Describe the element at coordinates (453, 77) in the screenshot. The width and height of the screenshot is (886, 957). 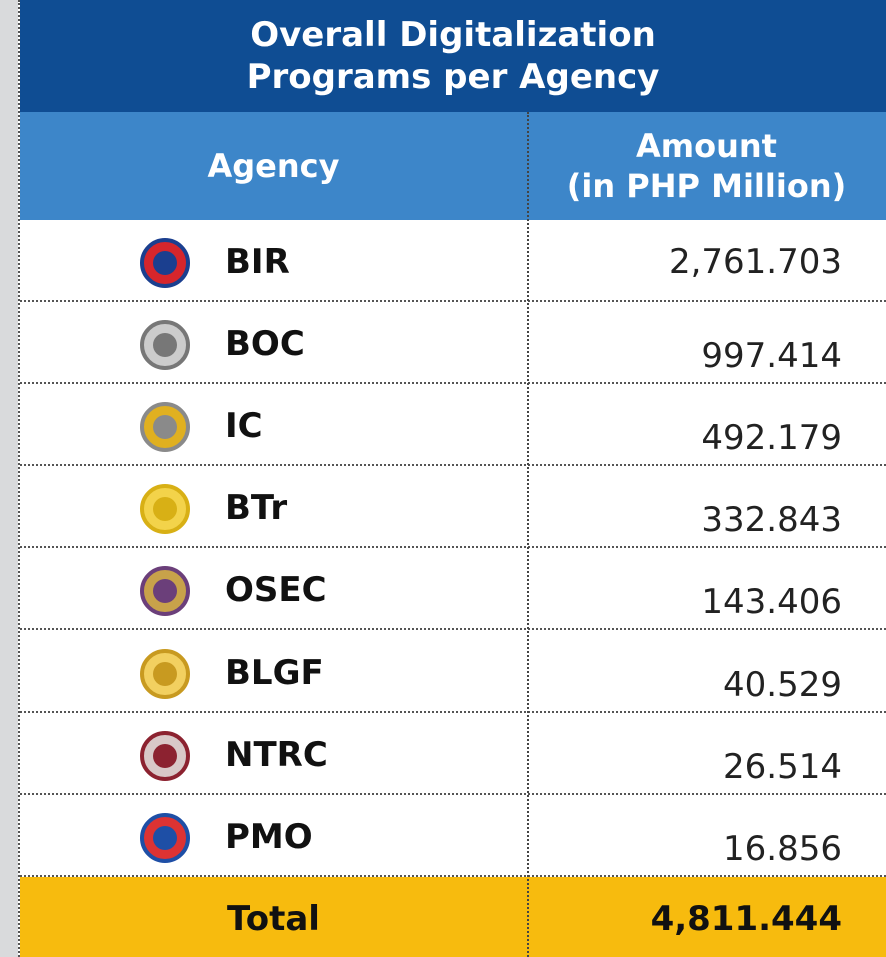
I see `title: Programs per Agency` at that location.